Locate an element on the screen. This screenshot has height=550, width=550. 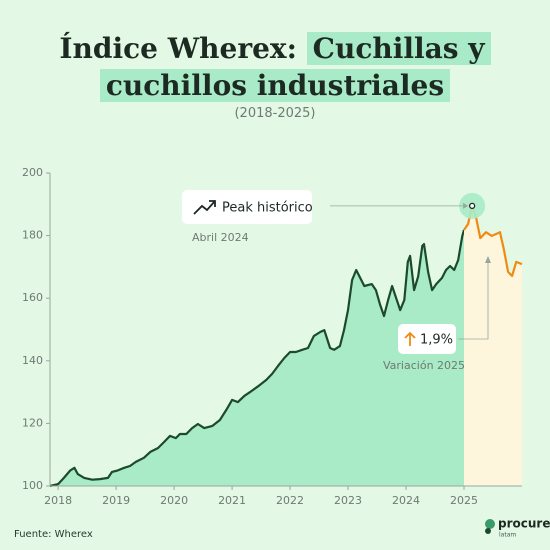
annotation-text: Peak histórico is located at coordinates (267, 208).